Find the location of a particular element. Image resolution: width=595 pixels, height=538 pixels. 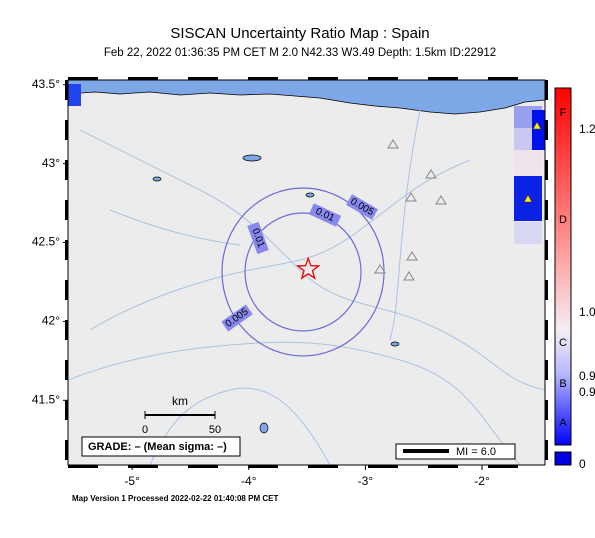

grade-label: D is located at coordinates (563, 220).